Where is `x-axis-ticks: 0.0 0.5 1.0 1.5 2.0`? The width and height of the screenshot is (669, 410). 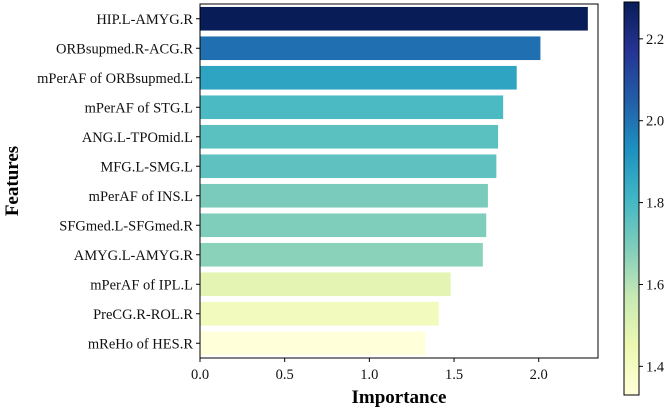 x-axis-ticks: 0.0 0.5 1.0 1.5 2.0 is located at coordinates (369, 370).